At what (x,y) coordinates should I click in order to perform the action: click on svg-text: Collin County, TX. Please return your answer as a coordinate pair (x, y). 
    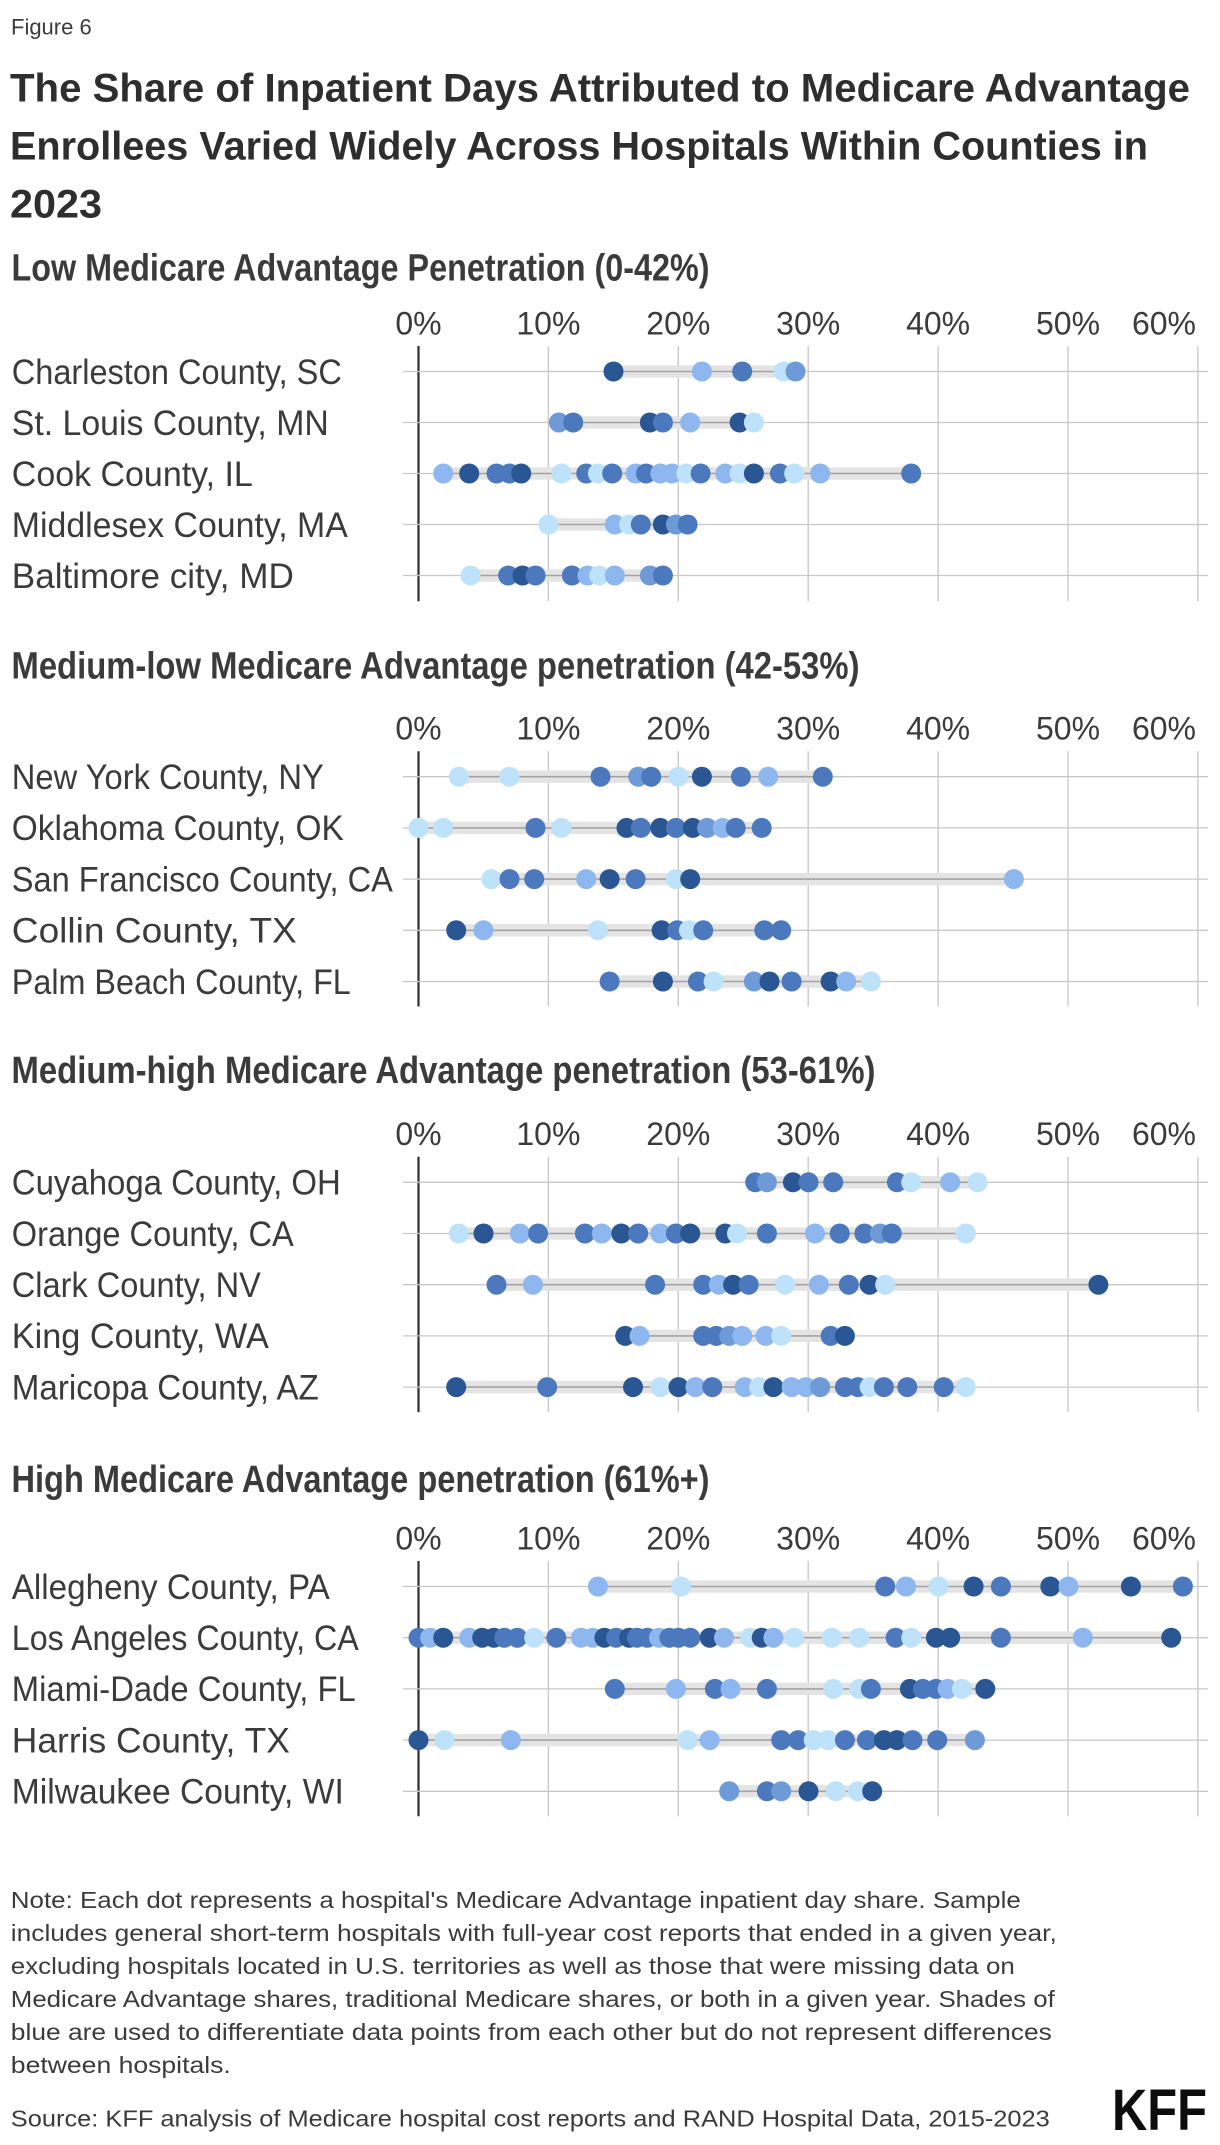
    Looking at the image, I should click on (154, 931).